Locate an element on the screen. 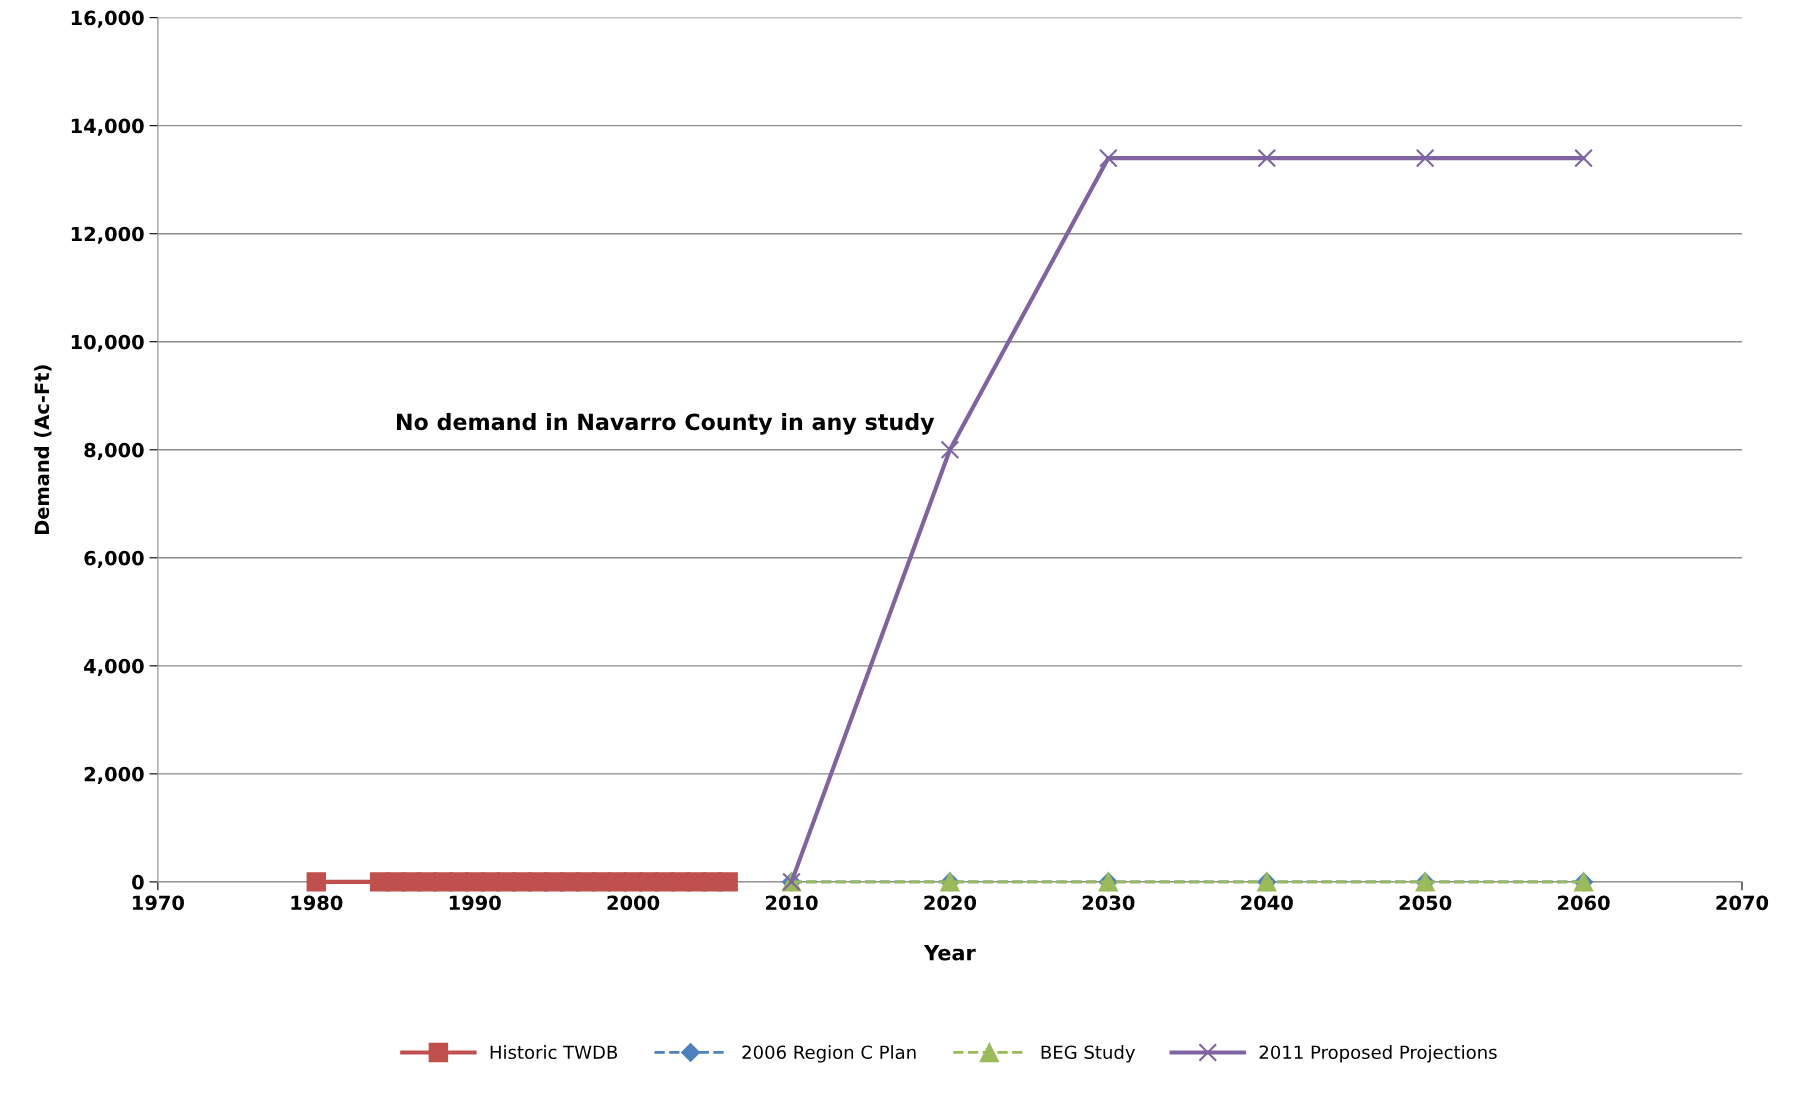 Image resolution: width=1794 pixels, height=1101 pixels. y-tick-label: 0 is located at coordinates (138, 882).